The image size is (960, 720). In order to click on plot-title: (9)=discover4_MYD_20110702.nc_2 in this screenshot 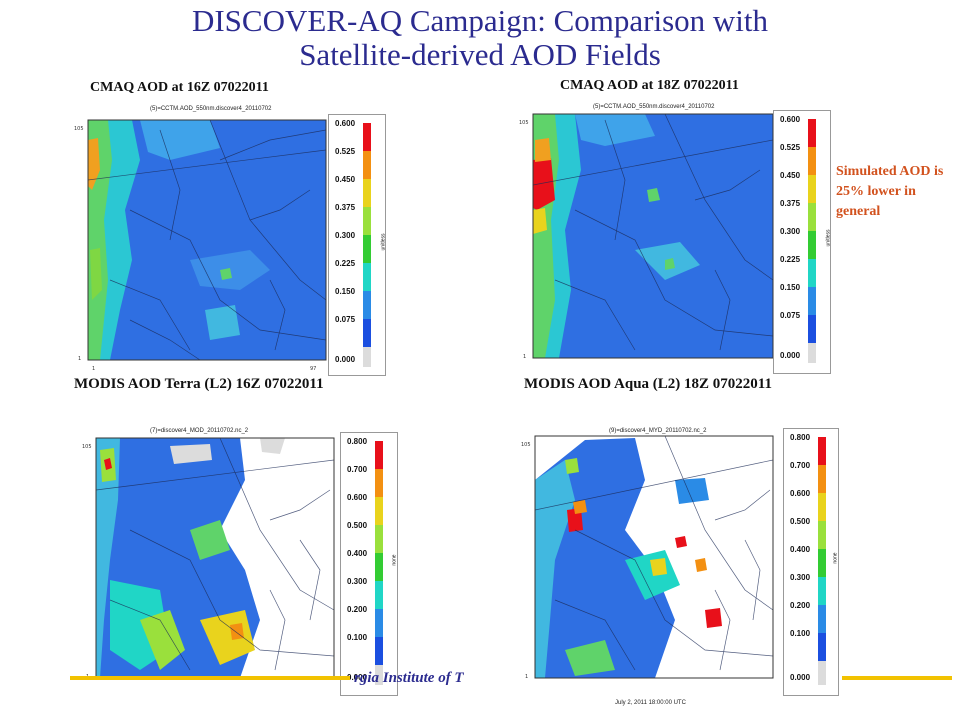, I will do `click(658, 431)`.